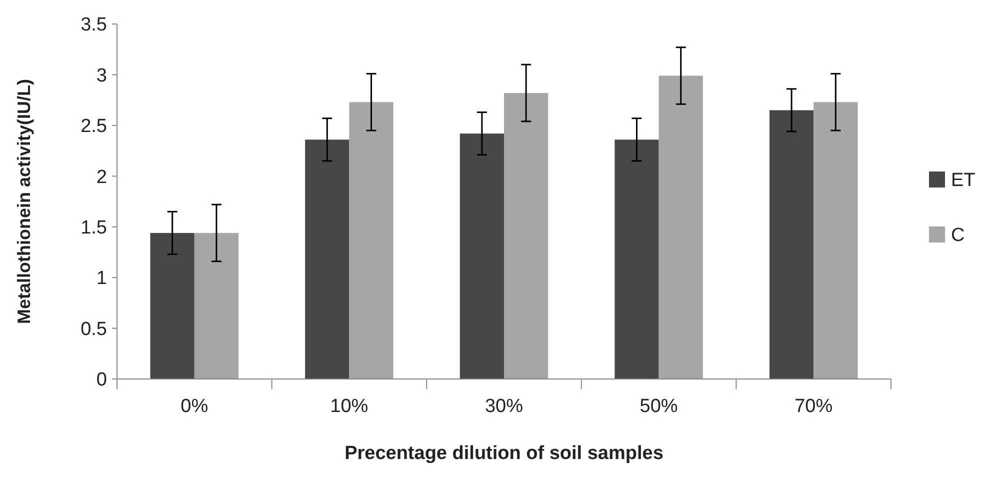  I want to click on legend-label: ET, so click(963, 181).